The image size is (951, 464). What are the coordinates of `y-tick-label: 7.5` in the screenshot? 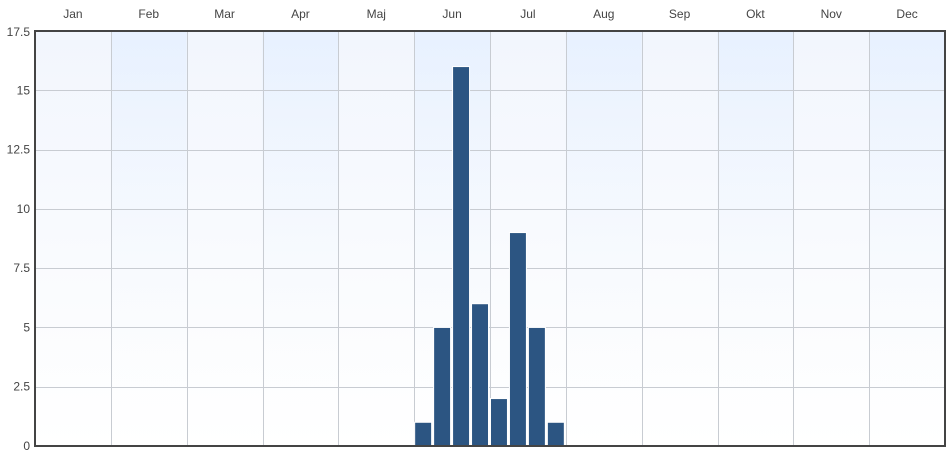 It's located at (21, 268).